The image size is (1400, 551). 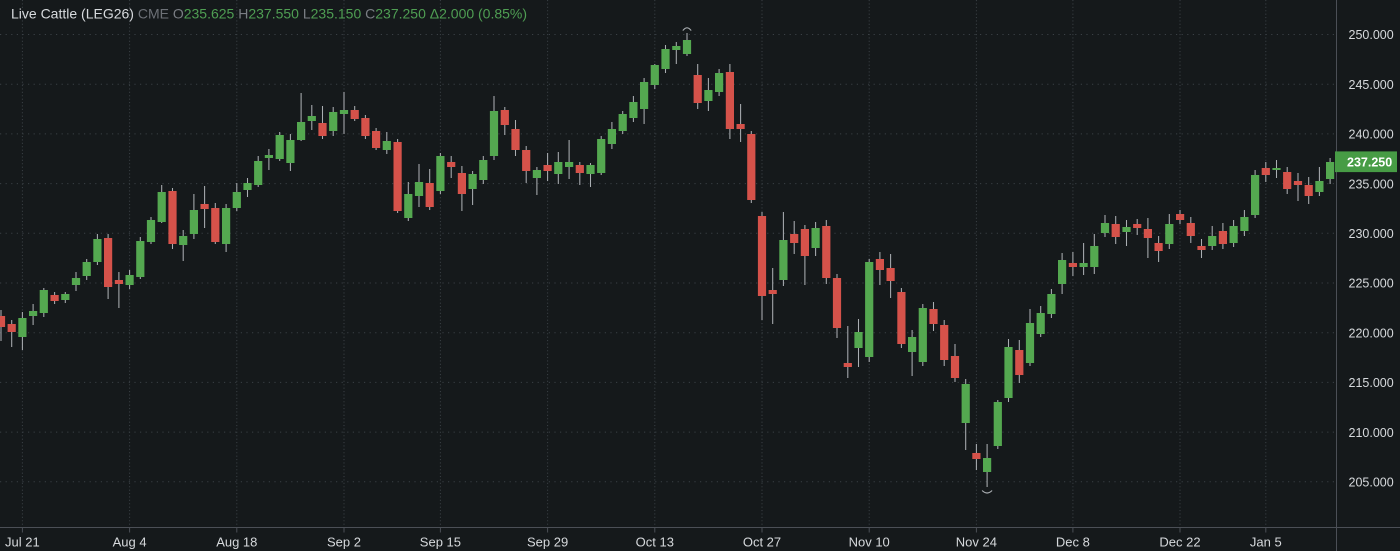 I want to click on svg-text: Sep 29, so click(x=547, y=542).